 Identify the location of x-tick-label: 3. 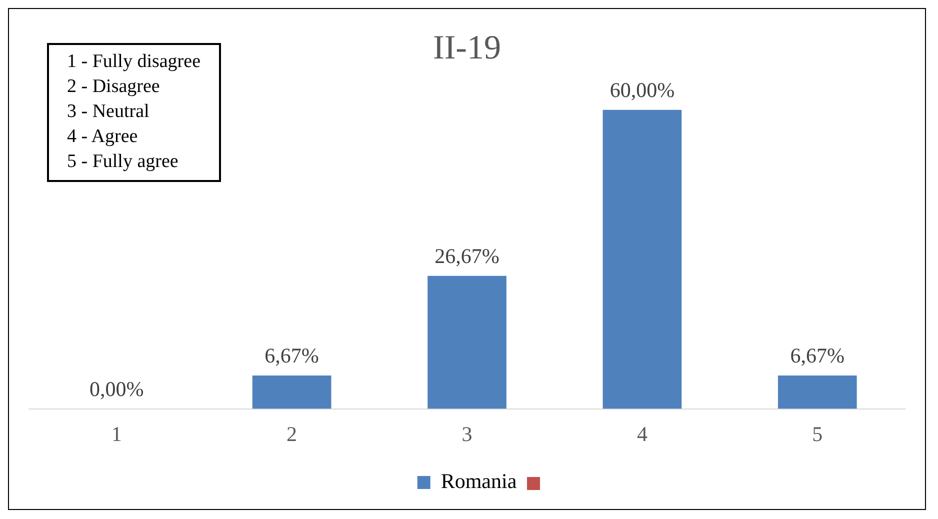
(467, 434).